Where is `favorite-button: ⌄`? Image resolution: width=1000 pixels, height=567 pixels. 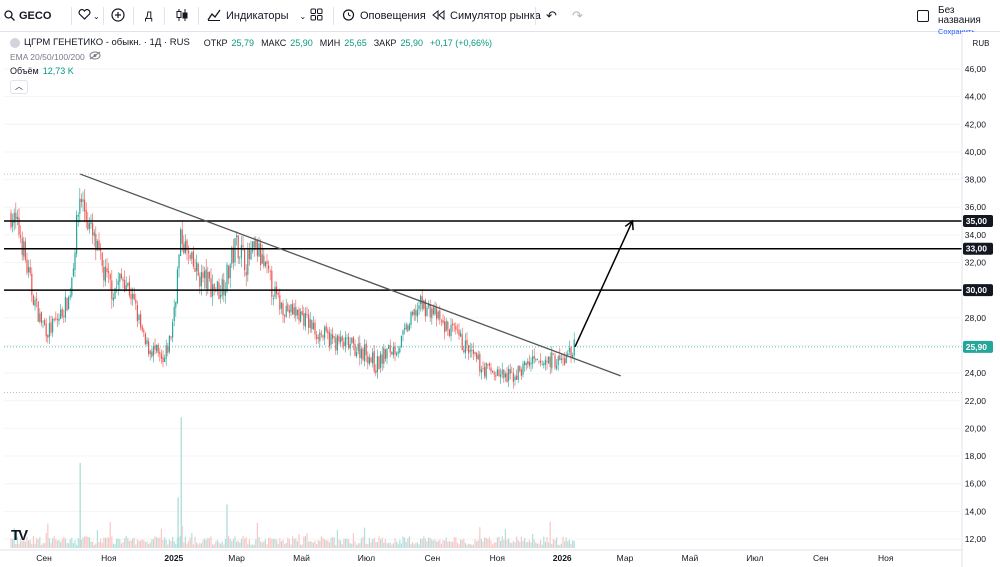
favorite-button: ⌄ is located at coordinates (89, 16).